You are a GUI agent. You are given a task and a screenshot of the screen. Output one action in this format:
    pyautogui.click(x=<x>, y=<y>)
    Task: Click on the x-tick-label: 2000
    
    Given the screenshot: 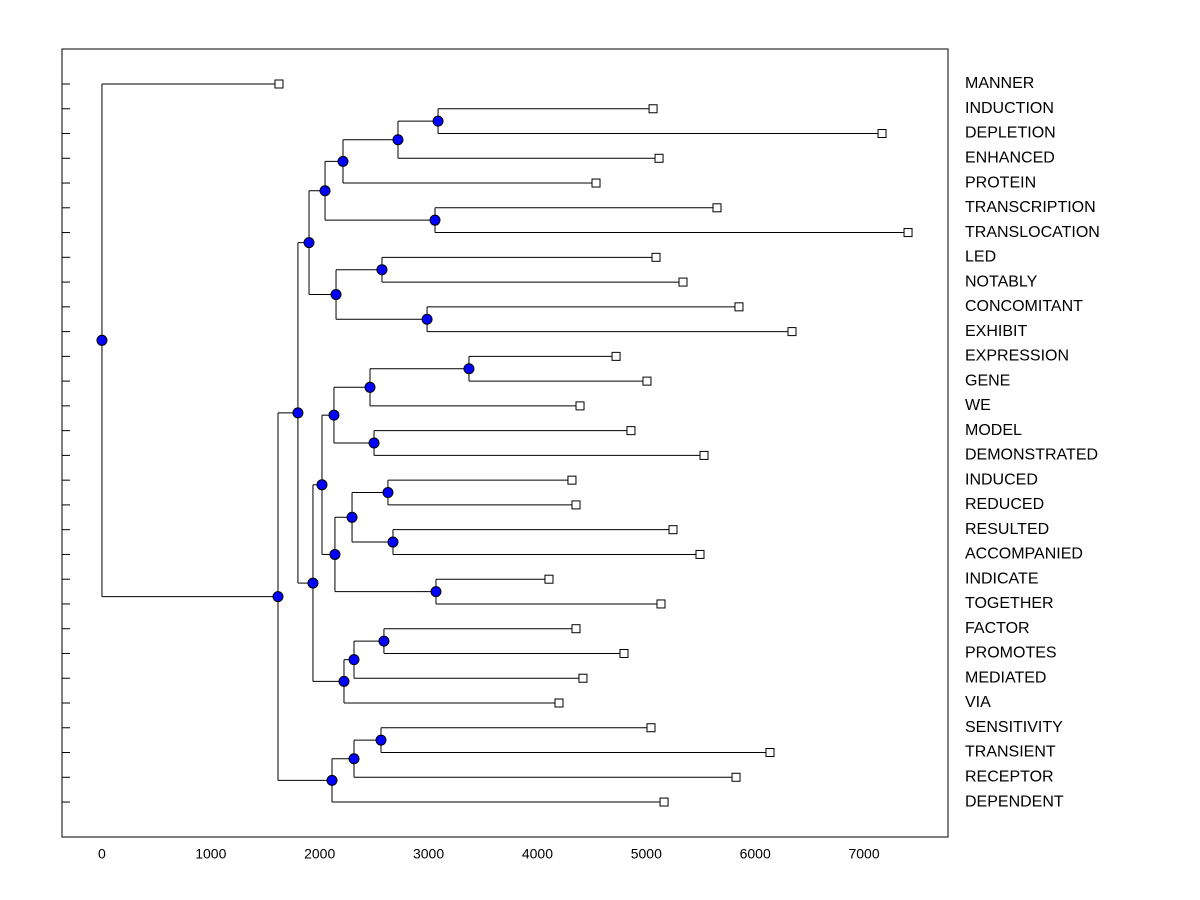 What is the action you would take?
    pyautogui.click(x=319, y=854)
    